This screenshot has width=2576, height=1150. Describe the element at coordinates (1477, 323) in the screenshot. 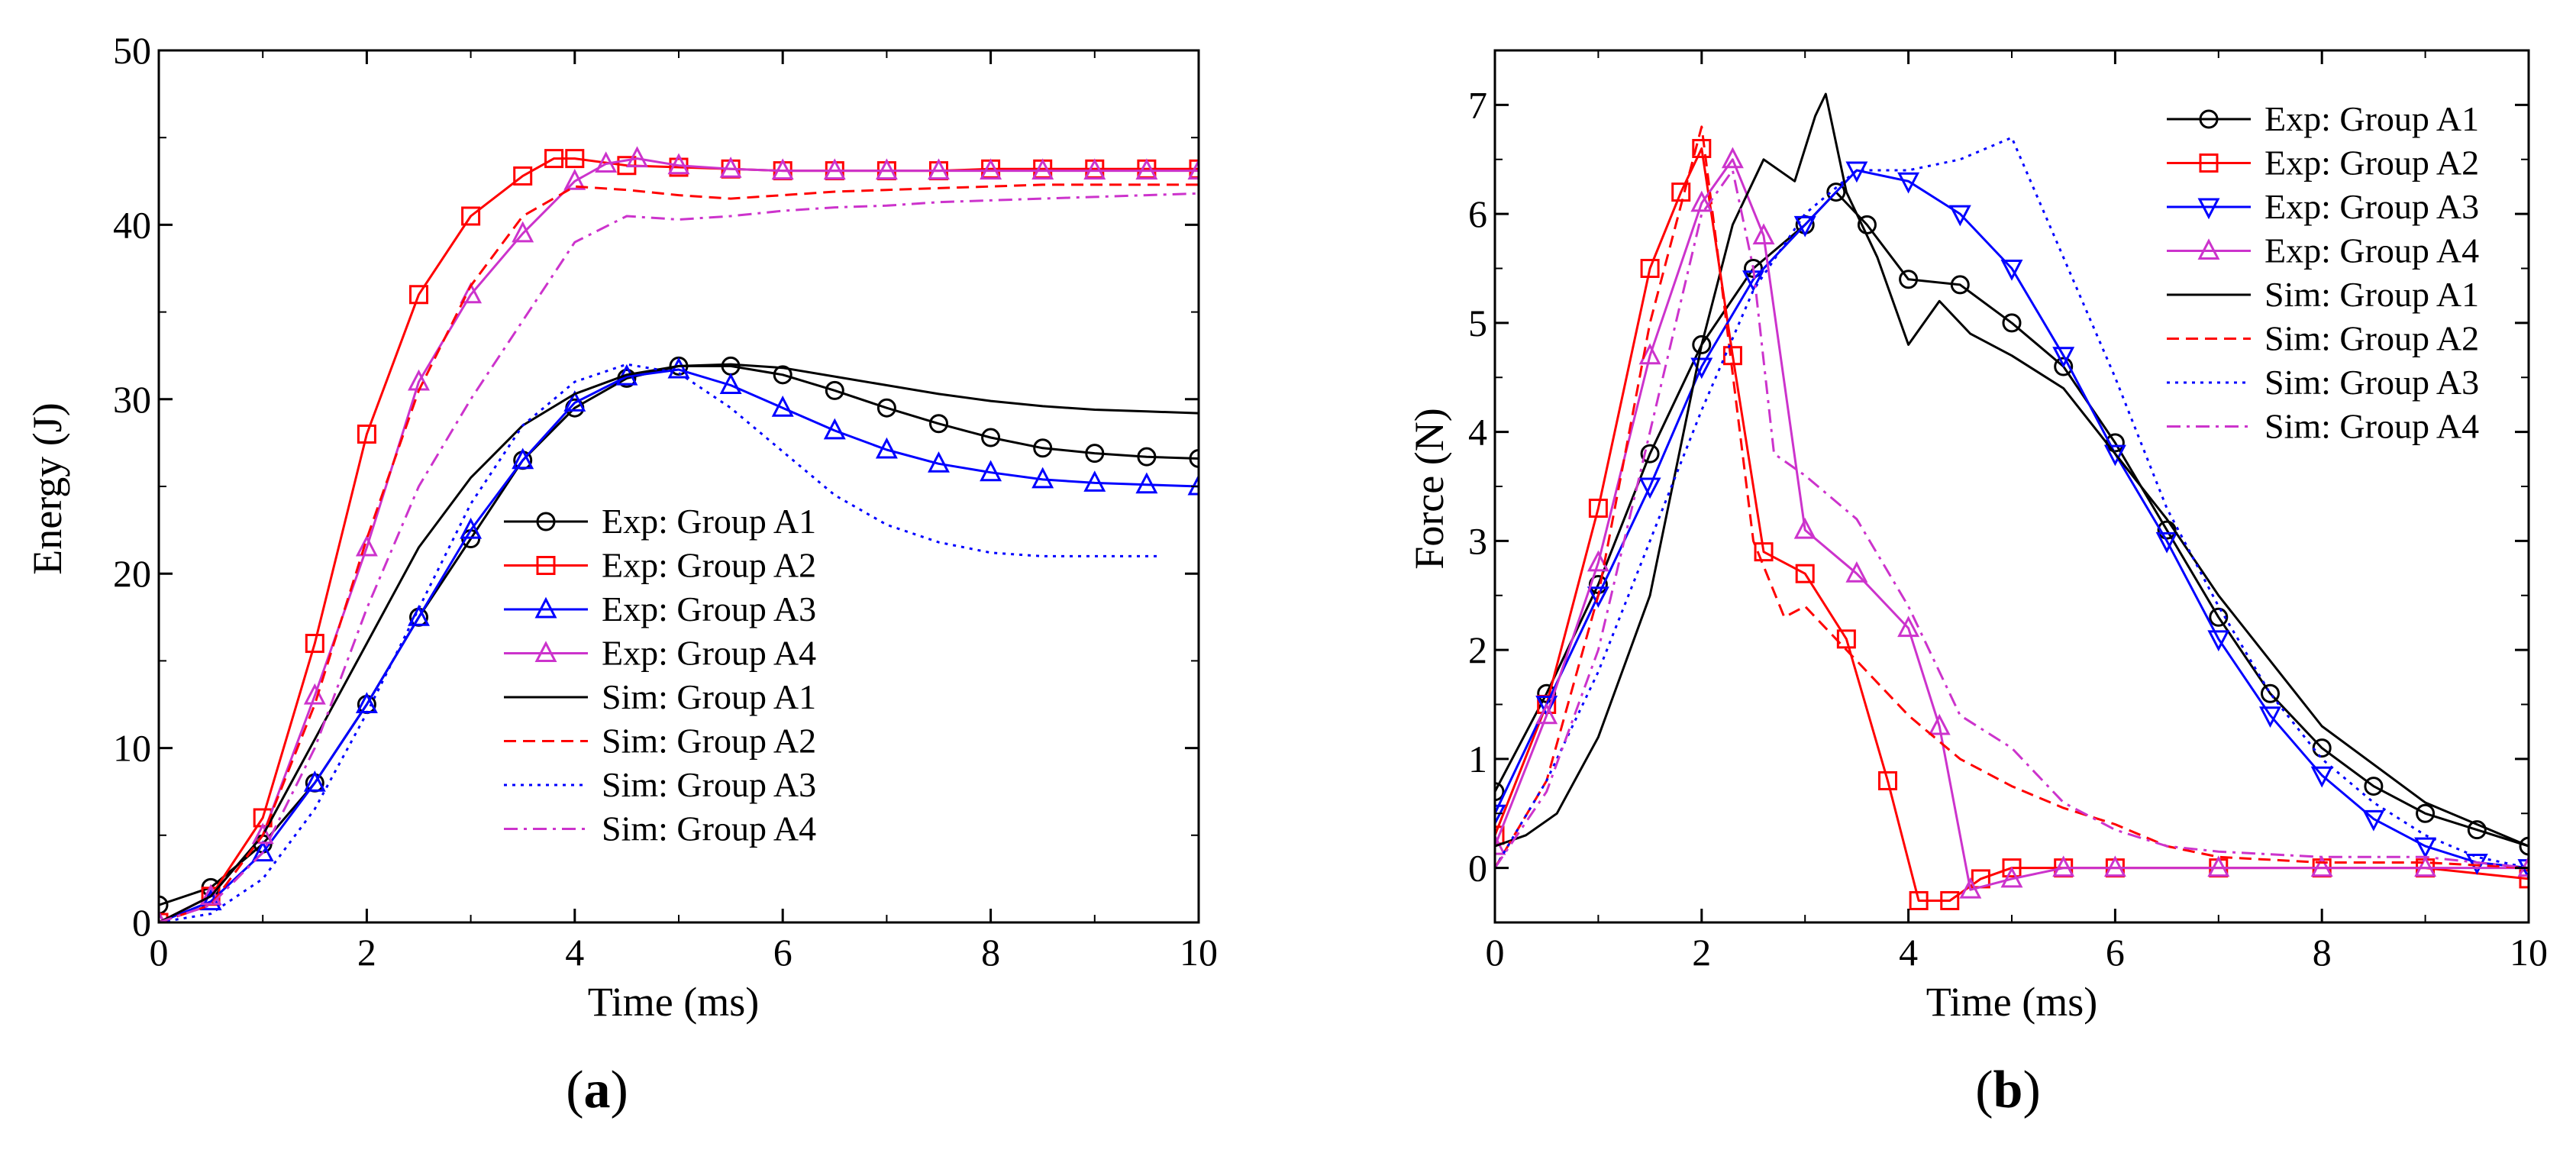

I see `y-tick-label: 5` at that location.